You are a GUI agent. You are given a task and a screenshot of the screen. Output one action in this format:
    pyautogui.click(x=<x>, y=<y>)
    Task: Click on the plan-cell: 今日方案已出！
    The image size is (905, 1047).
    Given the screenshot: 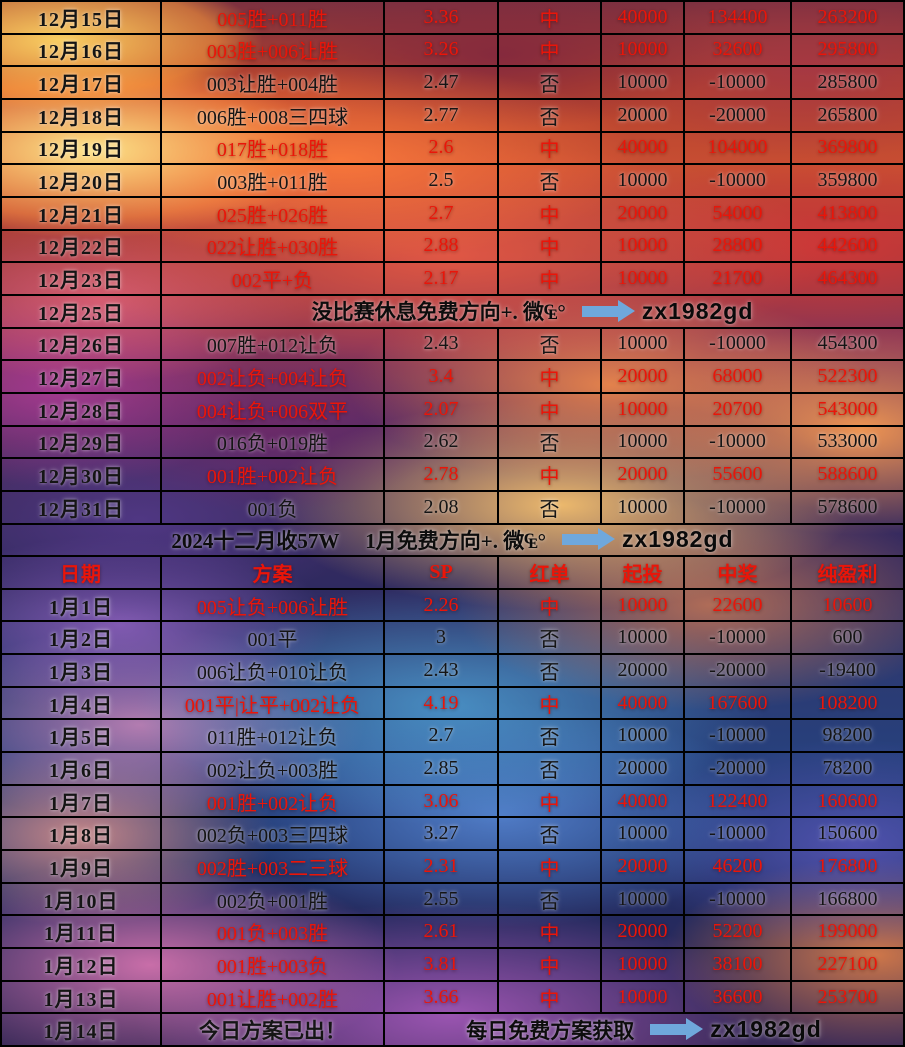 What is the action you would take?
    pyautogui.click(x=273, y=1029)
    